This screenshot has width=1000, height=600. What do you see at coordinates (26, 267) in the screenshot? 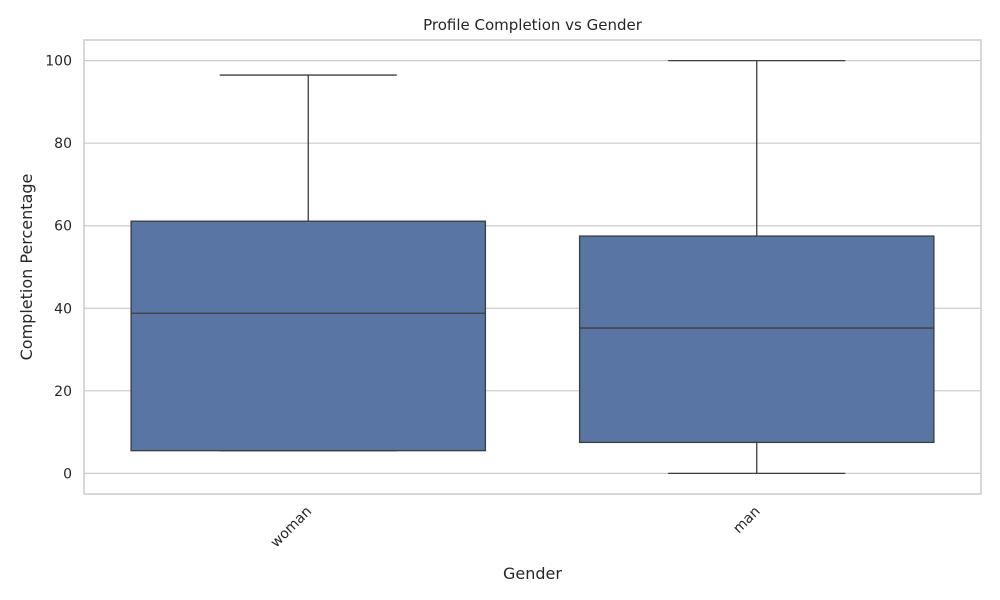
I see `y-axis-label: Completion Percentage` at bounding box center [26, 267].